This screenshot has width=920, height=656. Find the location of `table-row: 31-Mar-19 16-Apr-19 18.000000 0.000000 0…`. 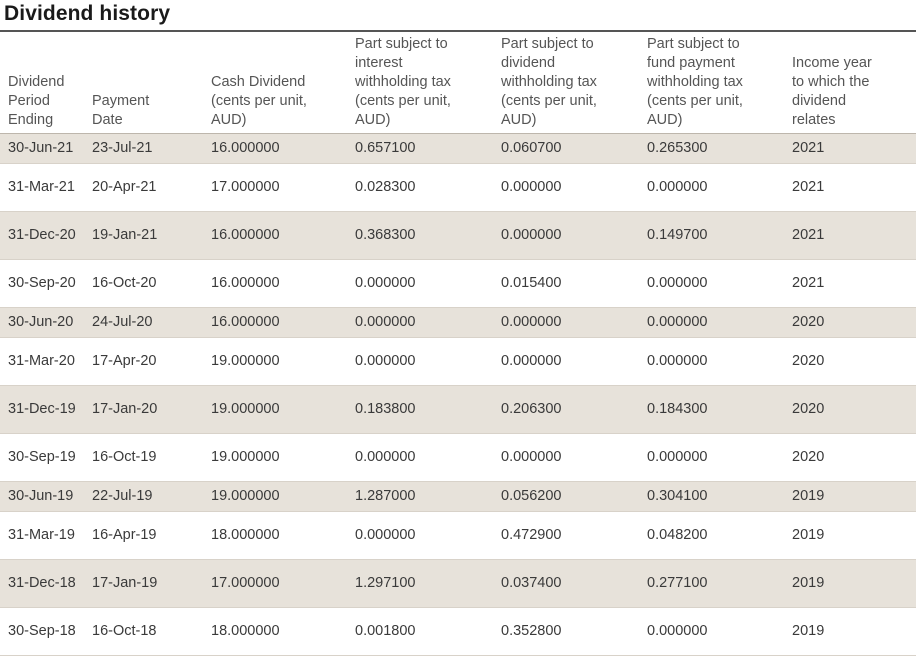

table-row: 31-Mar-19 16-Apr-19 18.000000 0.000000 0… is located at coordinates (458, 535).